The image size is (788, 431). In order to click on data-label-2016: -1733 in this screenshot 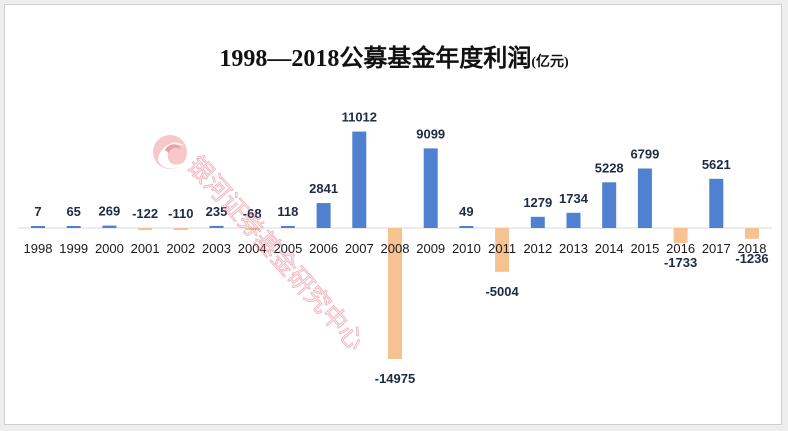, I will do `click(680, 262)`.